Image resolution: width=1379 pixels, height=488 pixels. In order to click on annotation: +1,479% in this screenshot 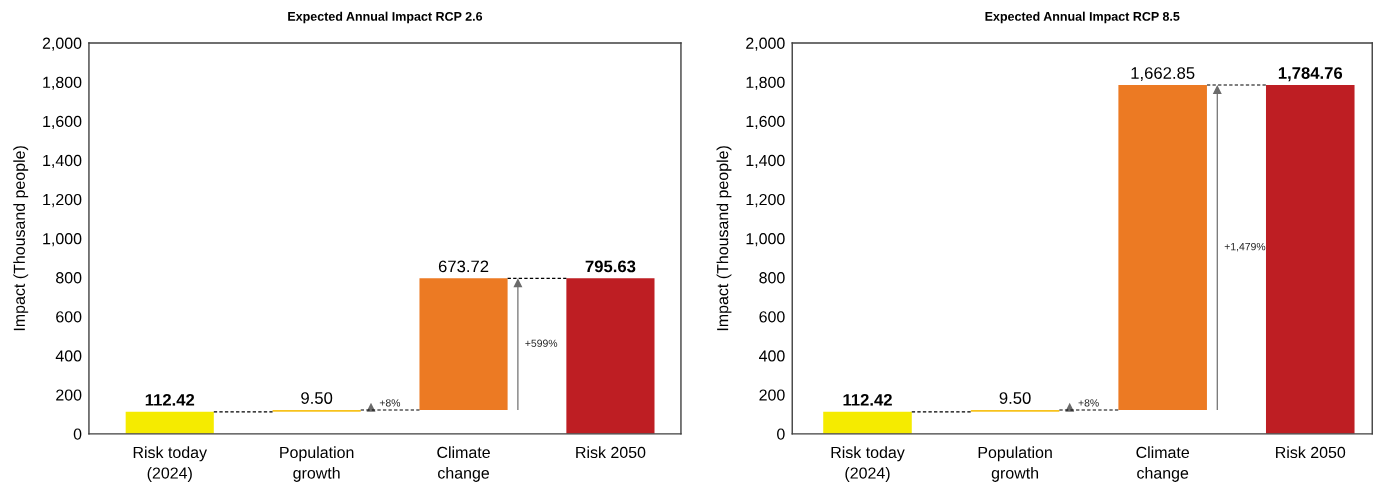, I will do `click(1245, 247)`.